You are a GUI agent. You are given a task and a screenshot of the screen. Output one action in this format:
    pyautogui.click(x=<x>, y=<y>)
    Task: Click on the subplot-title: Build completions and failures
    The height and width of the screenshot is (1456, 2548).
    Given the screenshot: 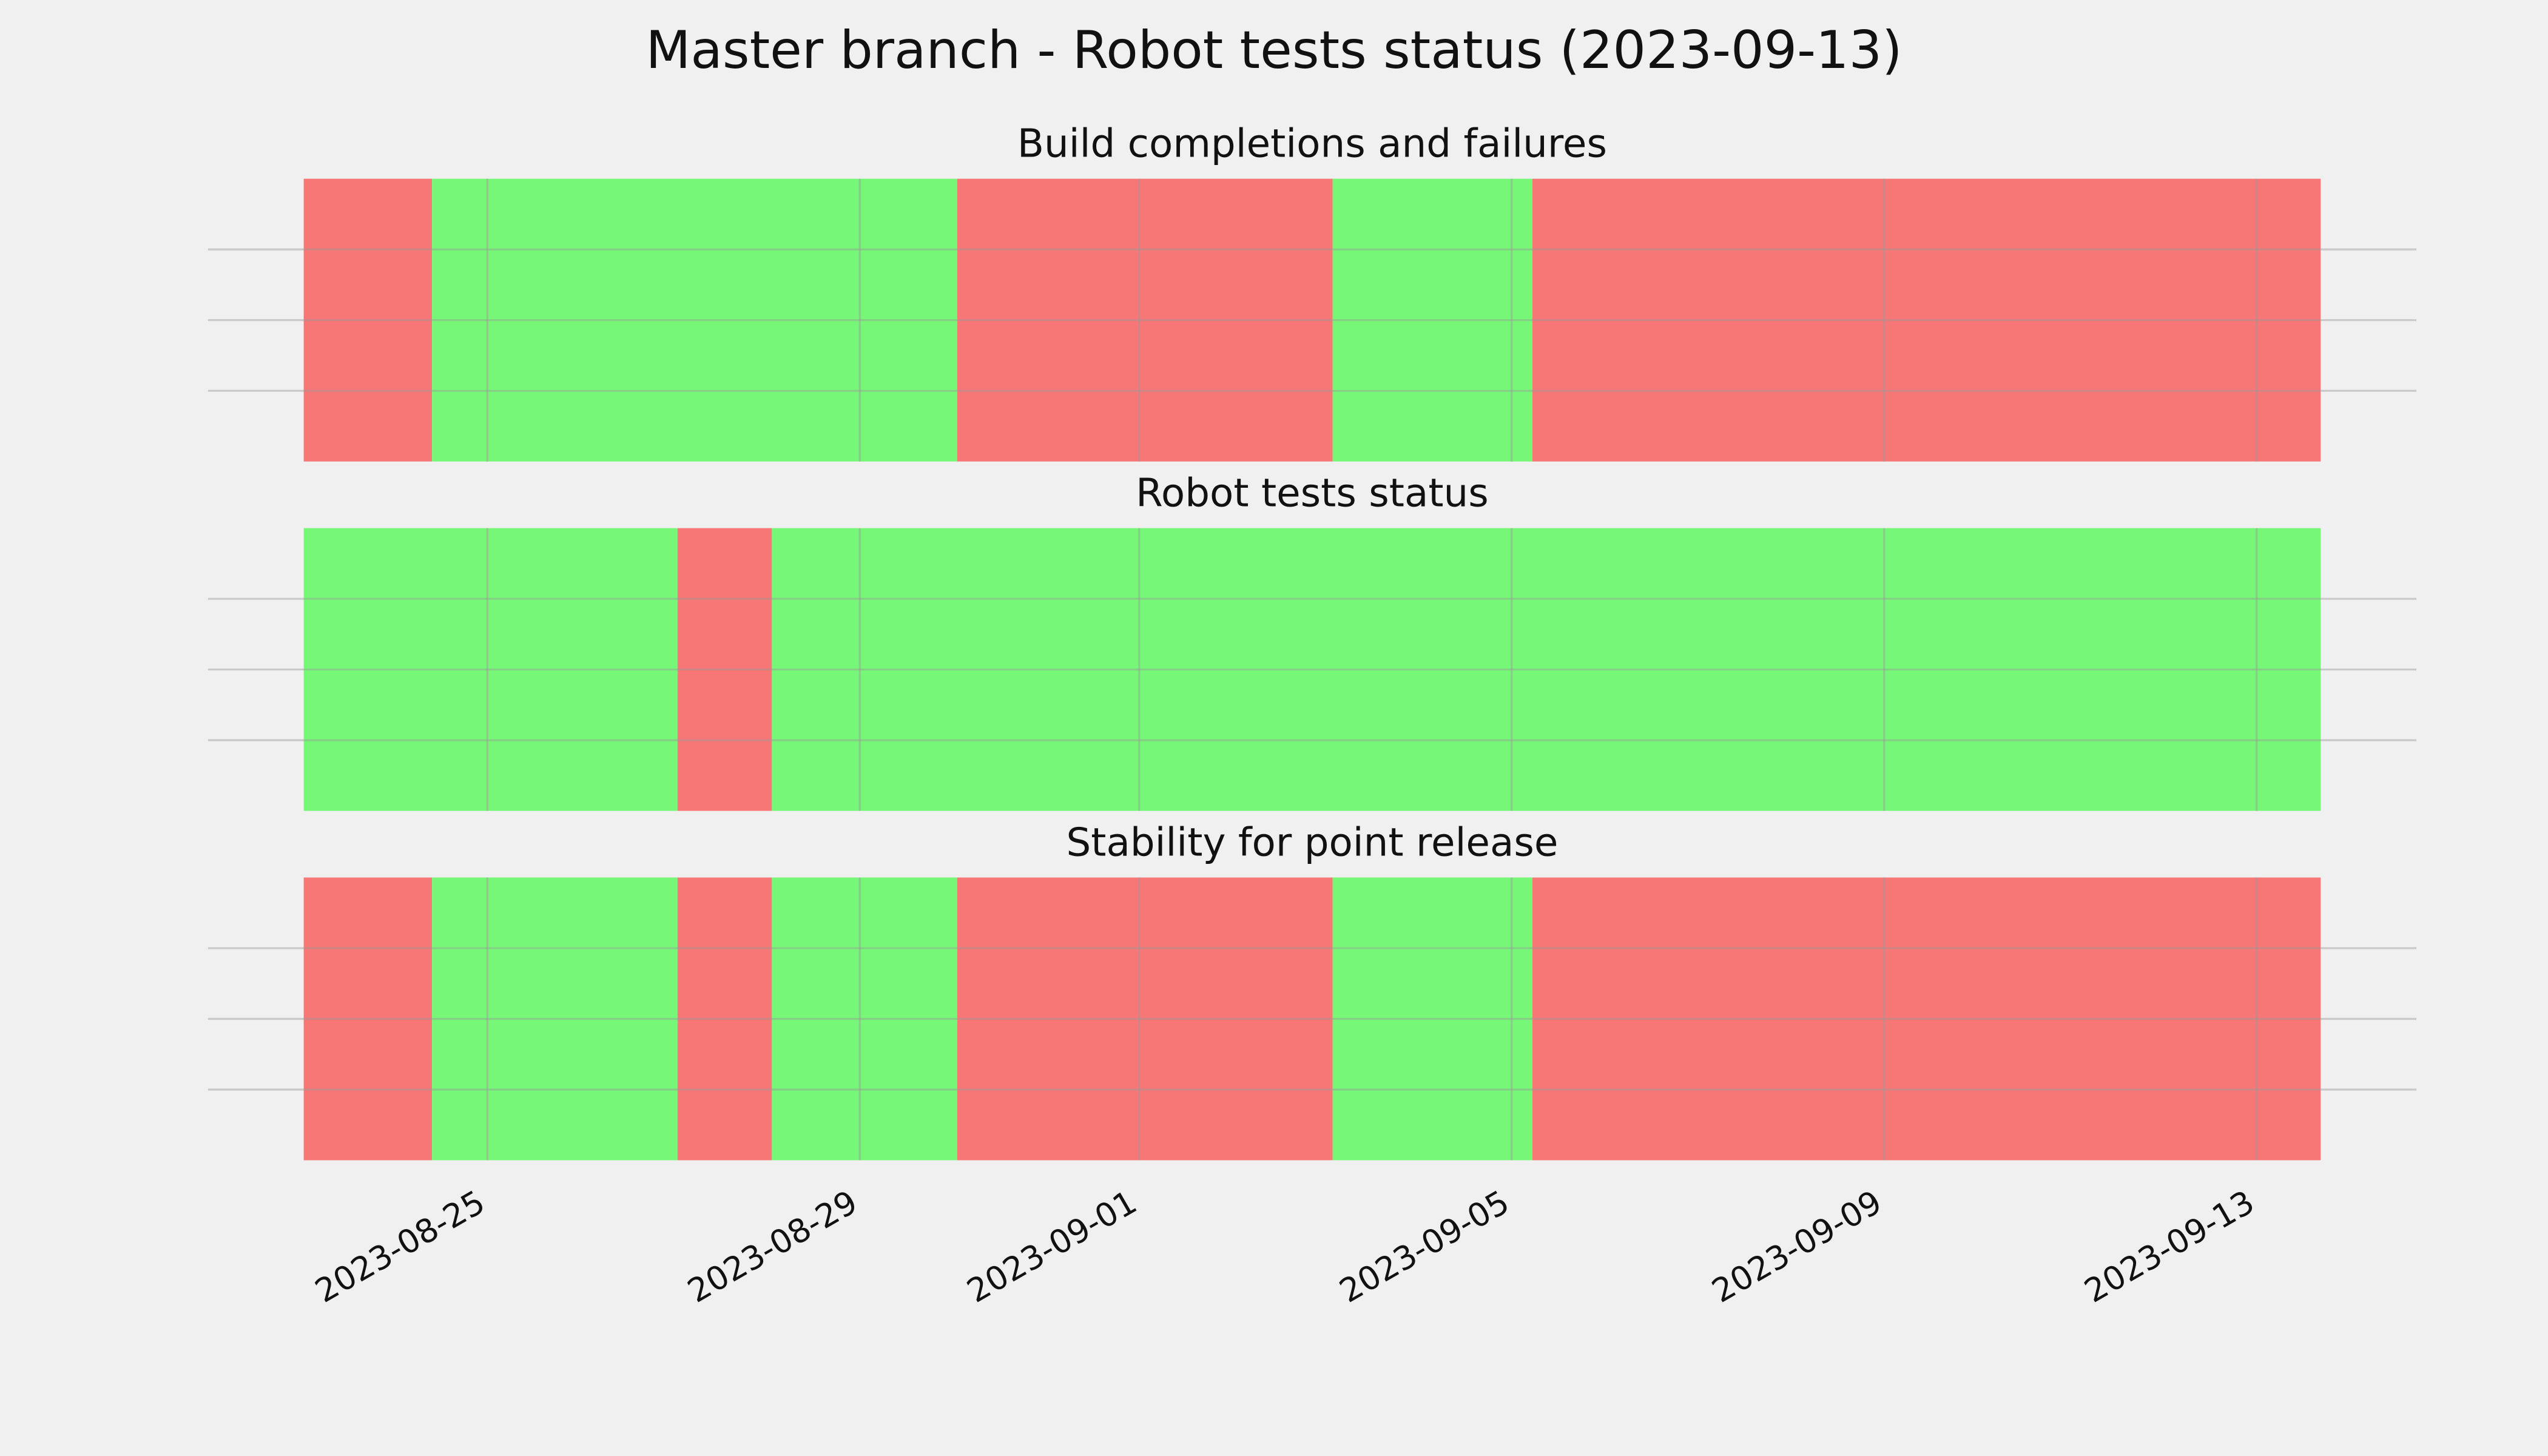 What is the action you would take?
    pyautogui.click(x=1312, y=144)
    